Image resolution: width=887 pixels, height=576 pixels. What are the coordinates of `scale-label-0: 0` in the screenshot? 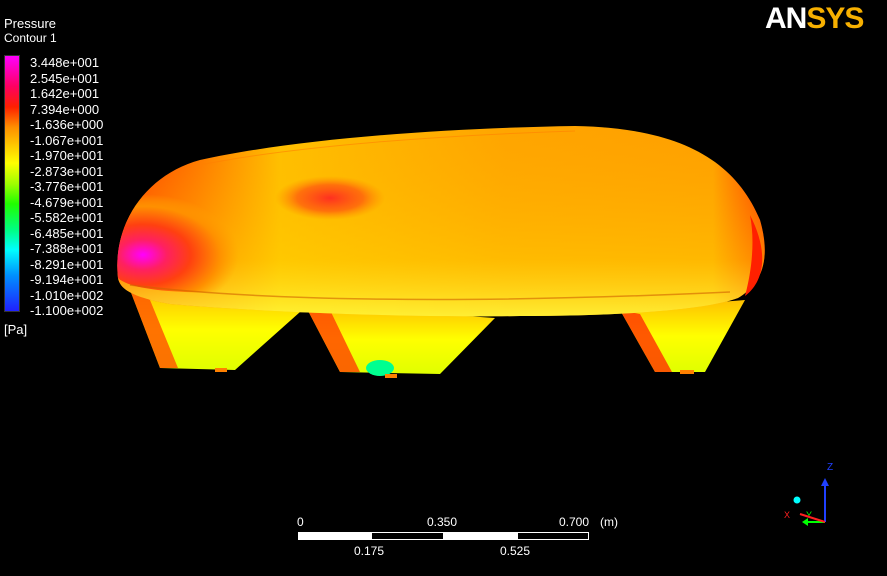 It's located at (300, 522).